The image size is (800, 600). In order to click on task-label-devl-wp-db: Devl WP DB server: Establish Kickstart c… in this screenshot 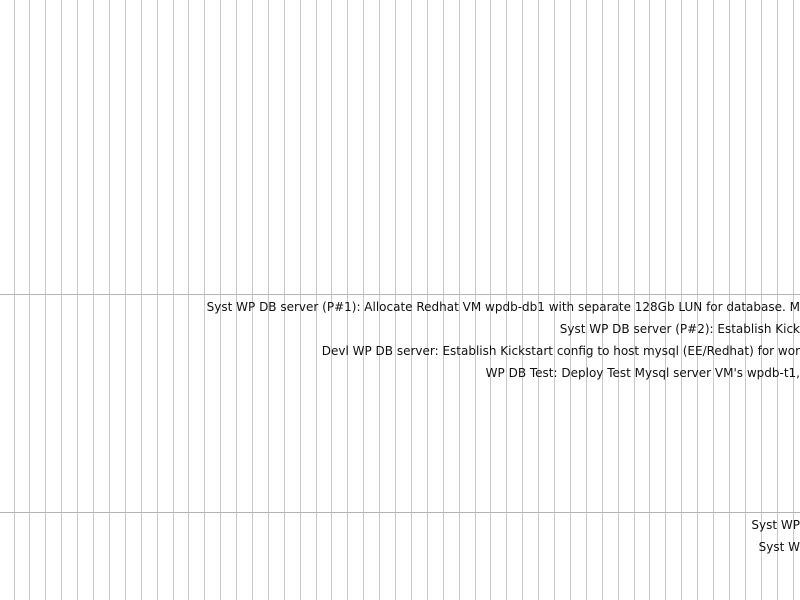, I will do `click(560, 351)`.